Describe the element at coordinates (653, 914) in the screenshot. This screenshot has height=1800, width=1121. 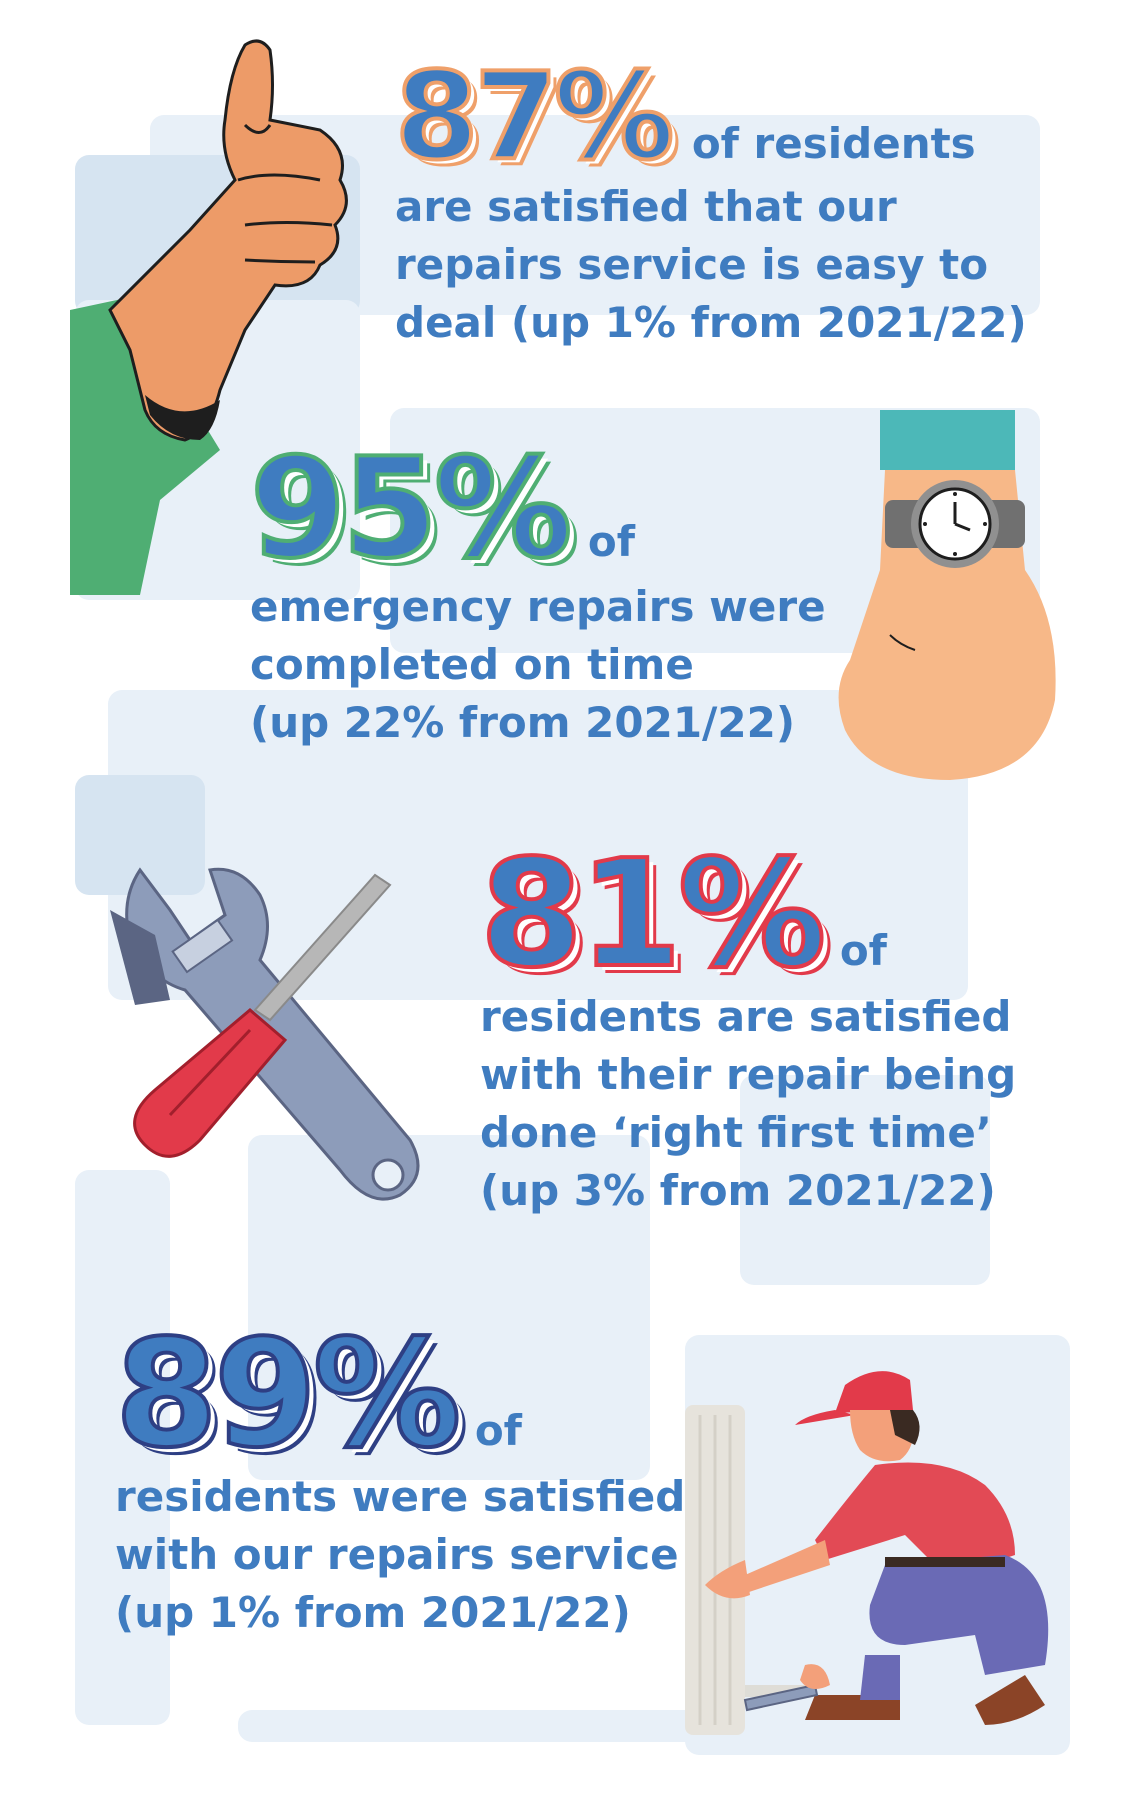
I see `stat-percent: 81%` at that location.